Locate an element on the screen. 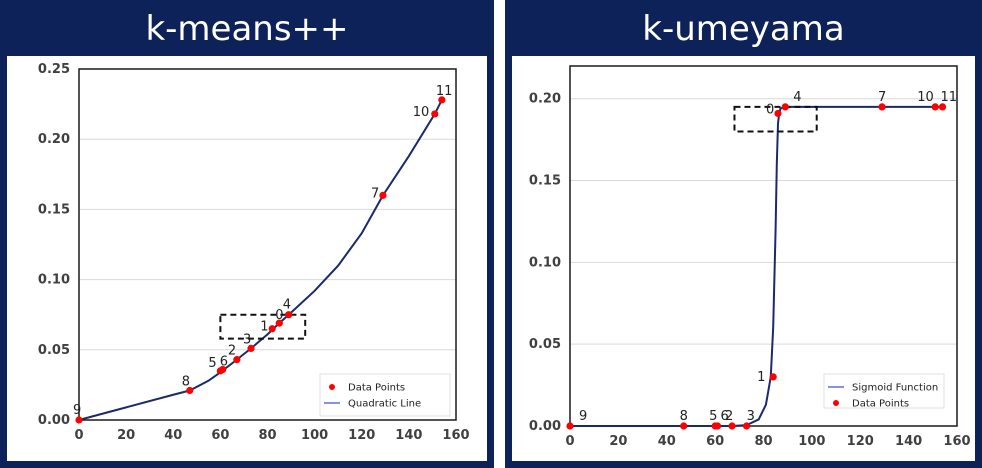  panel-title: k-means++ is located at coordinates (247, 29).